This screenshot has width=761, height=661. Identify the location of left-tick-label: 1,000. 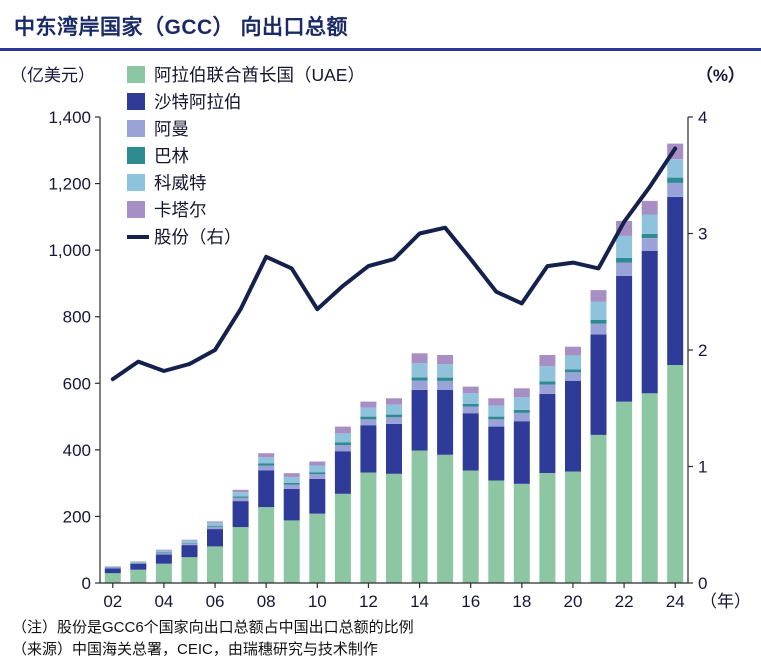
(69, 250).